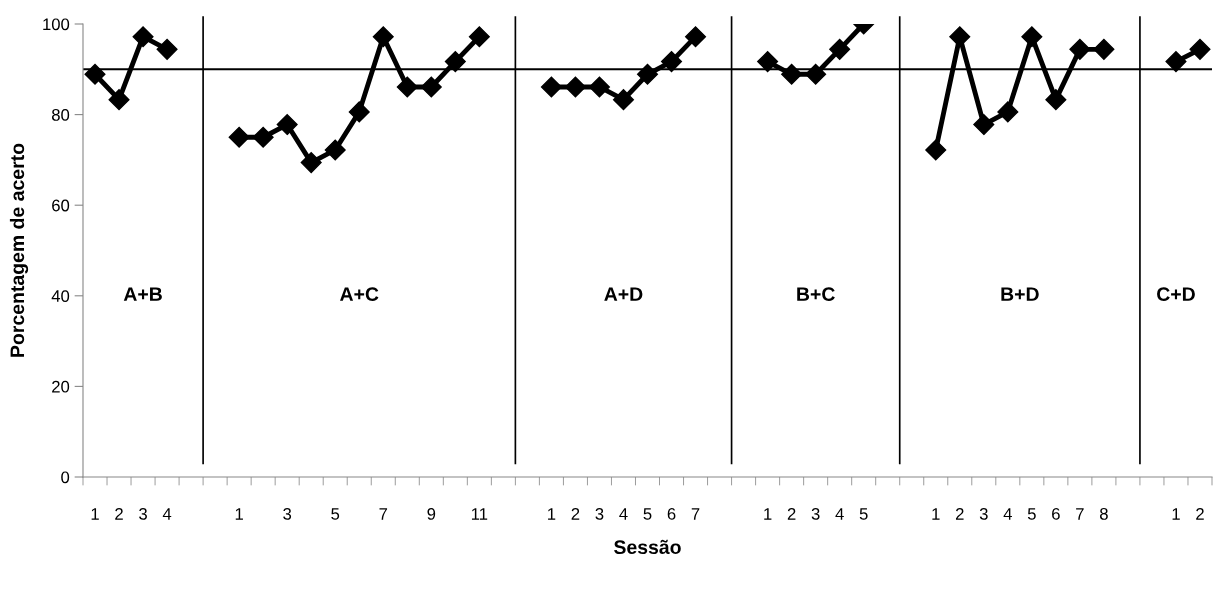 This screenshot has height=589, width=1219. What do you see at coordinates (19, 250) in the screenshot?
I see `y-axis-title: Porcentagem de acerto` at bounding box center [19, 250].